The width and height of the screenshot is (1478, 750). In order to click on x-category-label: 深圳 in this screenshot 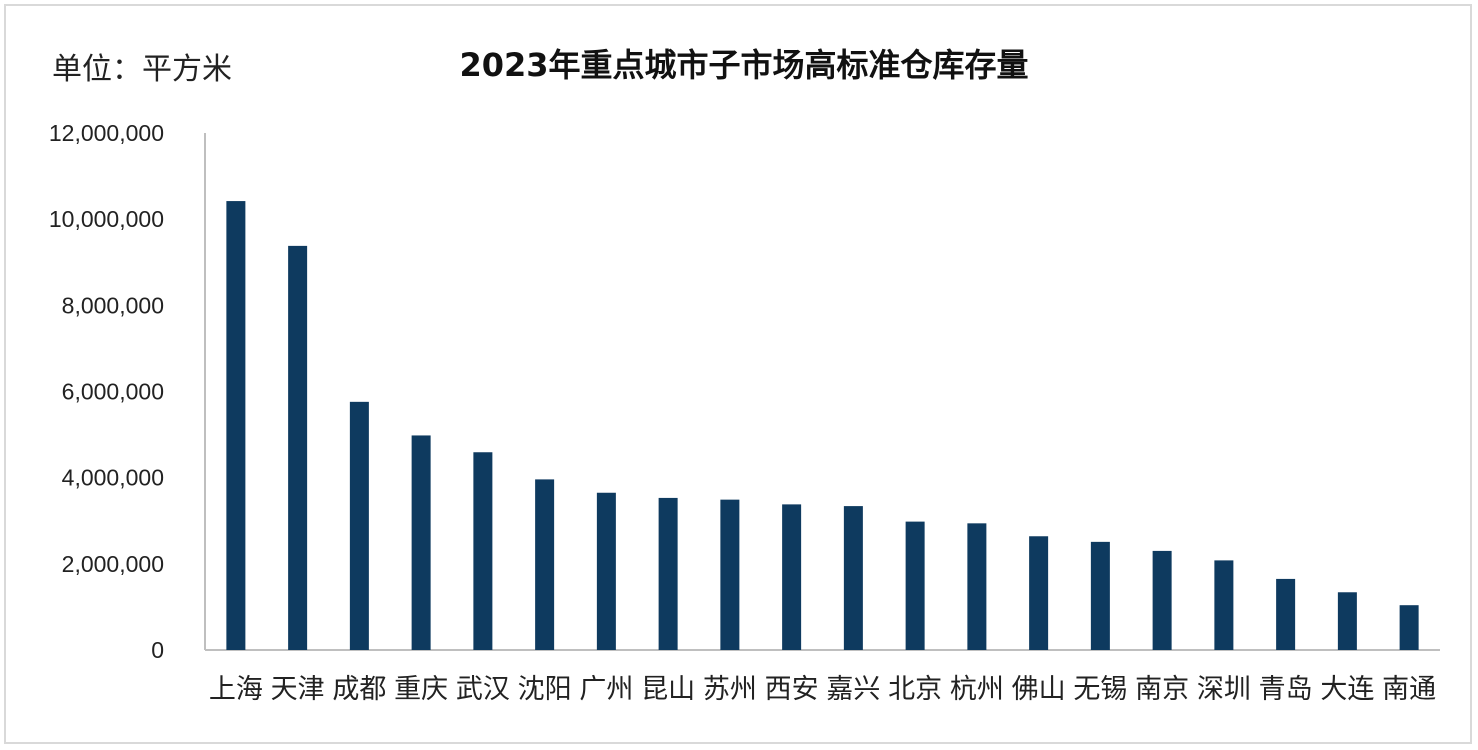, I will do `click(1224, 689)`.